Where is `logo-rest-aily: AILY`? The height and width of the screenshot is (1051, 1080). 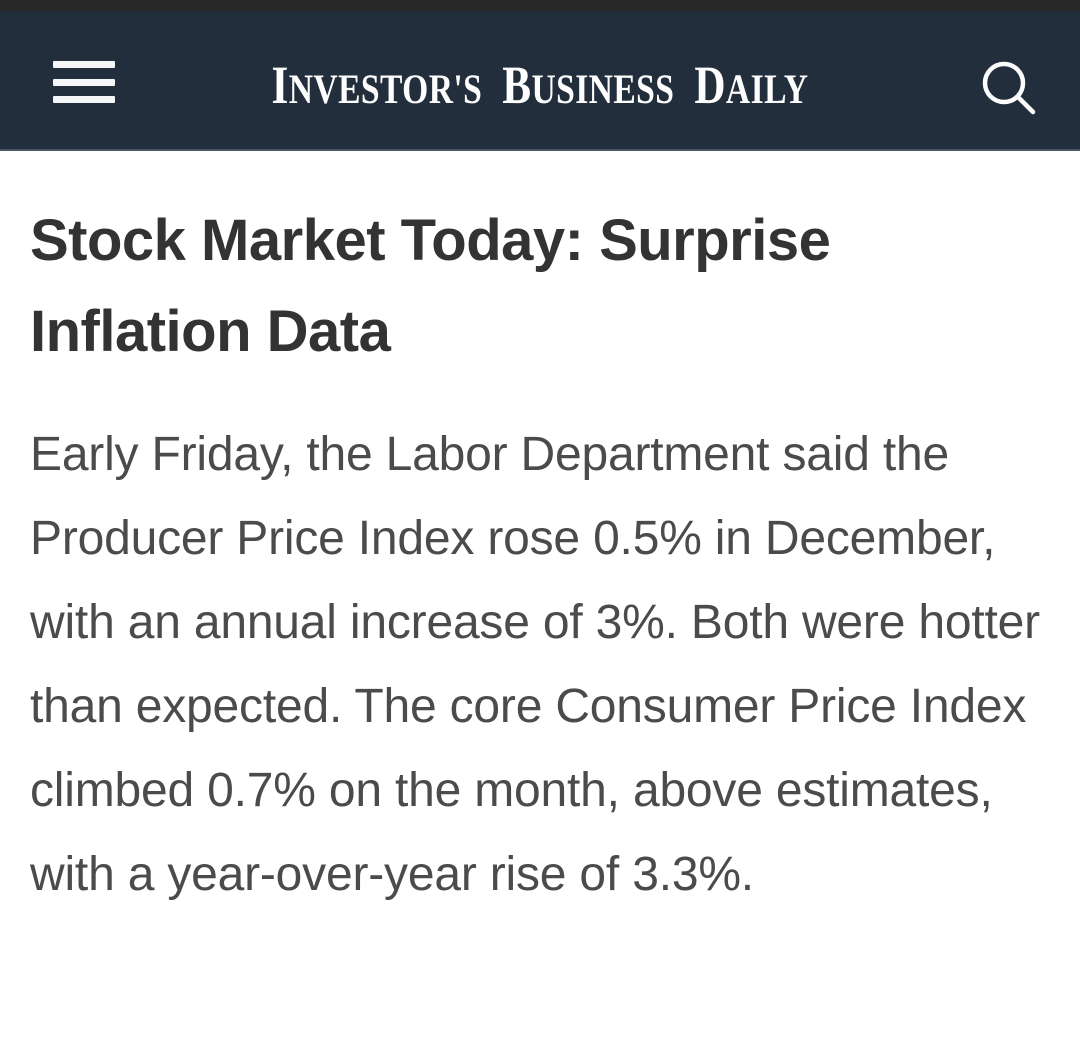
logo-rest-aily: AILY is located at coordinates (767, 90).